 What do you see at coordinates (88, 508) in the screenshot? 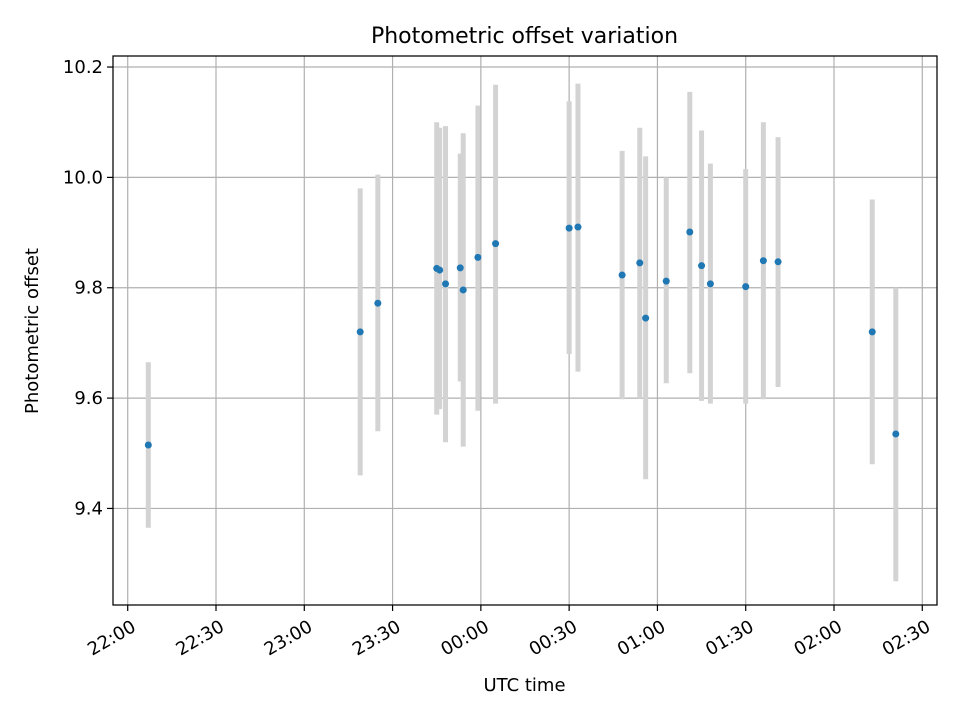
I see `y-tick-label: 9.4` at bounding box center [88, 508].